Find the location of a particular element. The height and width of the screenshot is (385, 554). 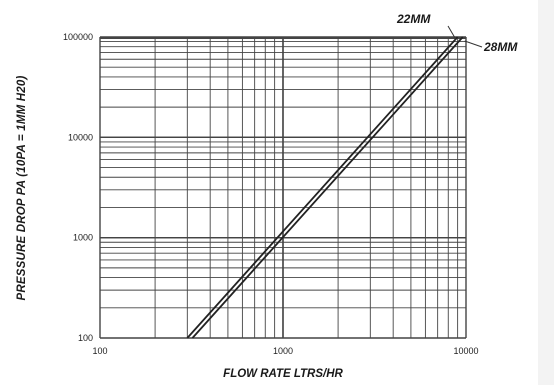

series-label-22mm: 22MM is located at coordinates (414, 19).